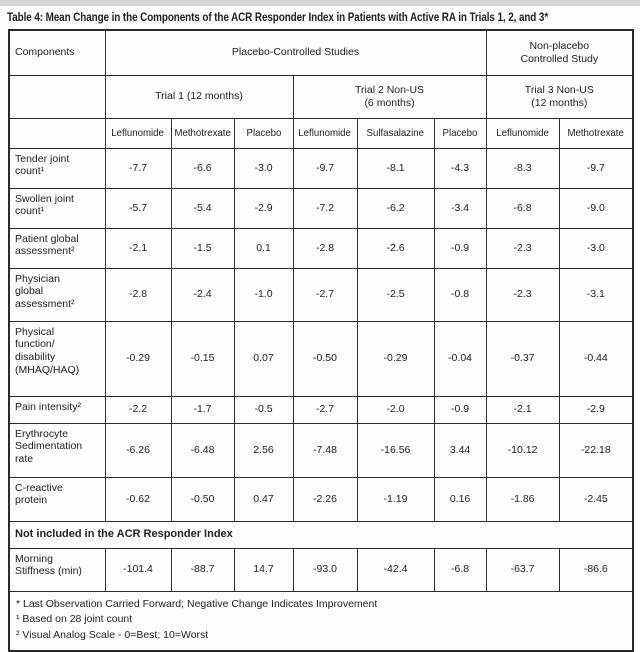 Image resolution: width=640 pixels, height=652 pixels. What do you see at coordinates (57, 409) in the screenshot?
I see `component-label: Pain intensity²` at bounding box center [57, 409].